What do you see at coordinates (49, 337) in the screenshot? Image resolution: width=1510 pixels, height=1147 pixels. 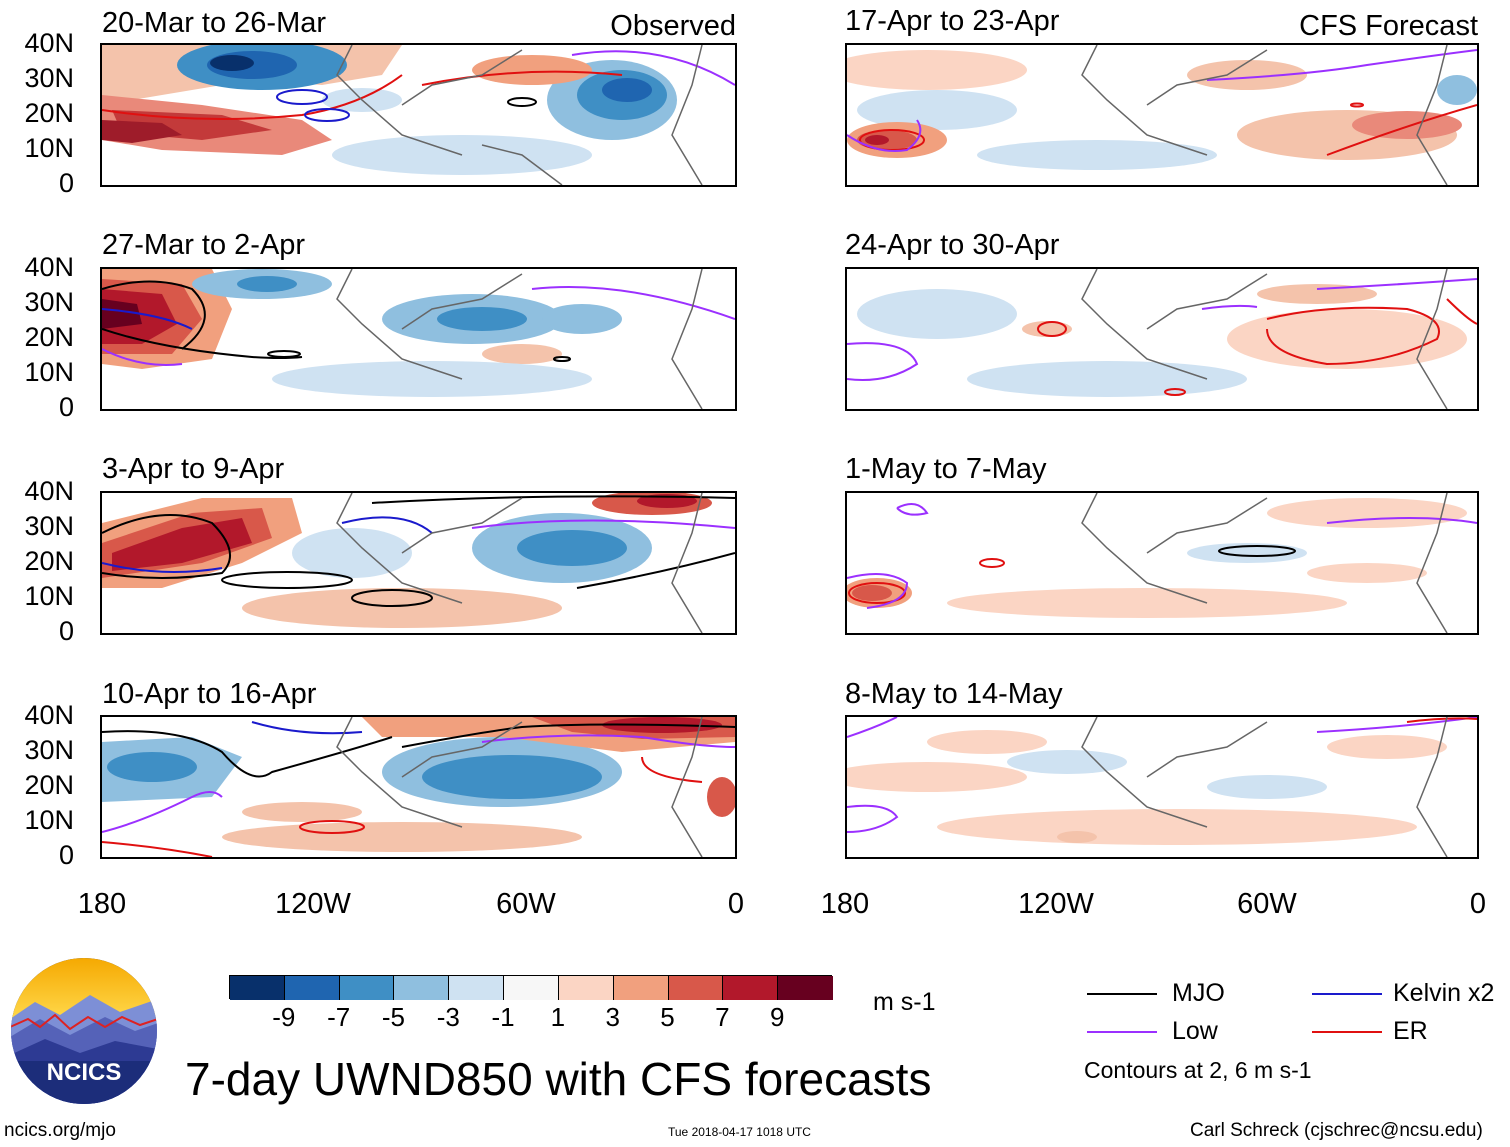 I see `lat-label-panel2-20n: 20N` at bounding box center [49, 337].